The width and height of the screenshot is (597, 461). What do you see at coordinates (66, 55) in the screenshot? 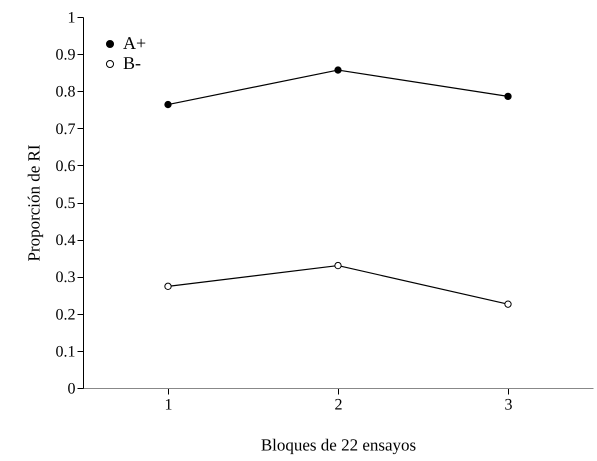
I see `y-tick-label: 0.9` at bounding box center [66, 55].